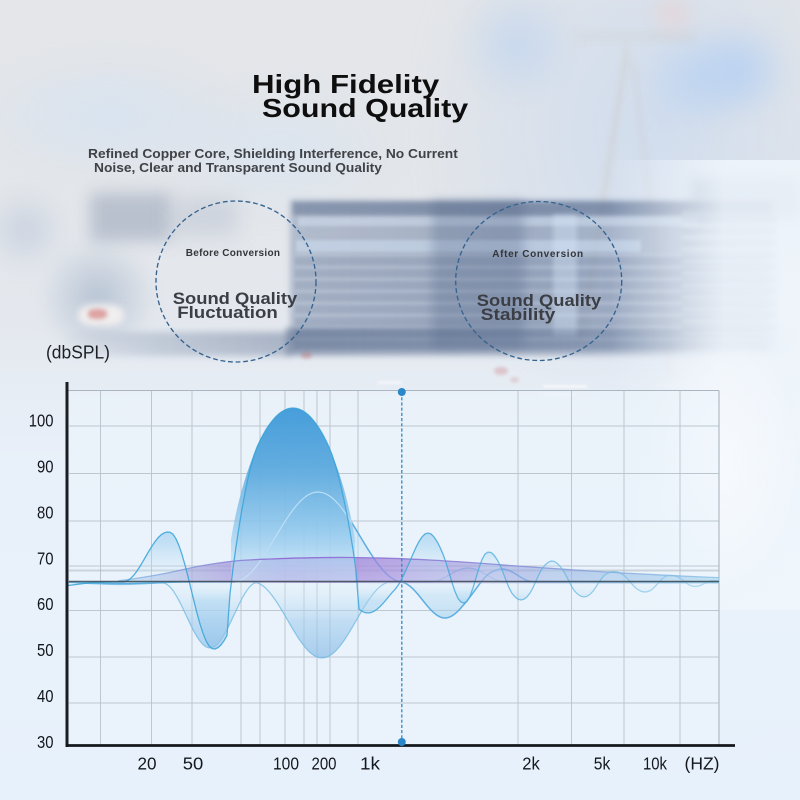  I want to click on svg-text: (dbSPL), so click(78, 352).